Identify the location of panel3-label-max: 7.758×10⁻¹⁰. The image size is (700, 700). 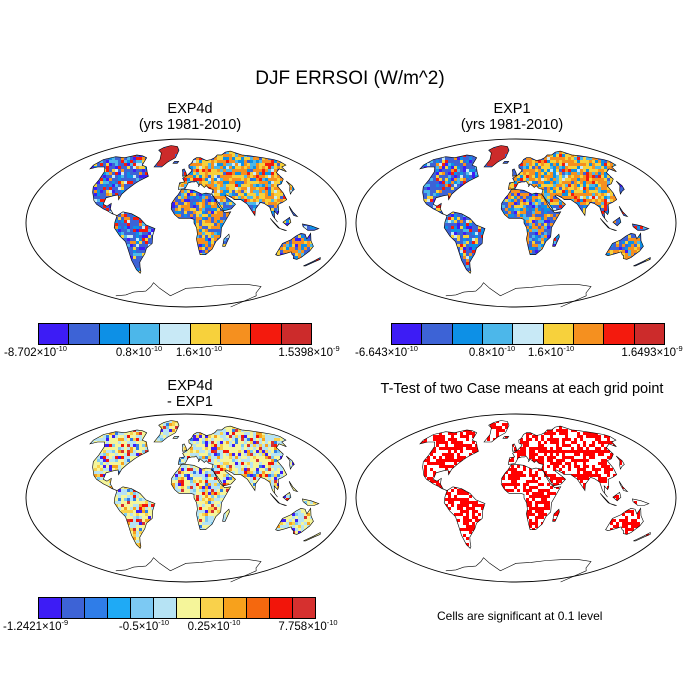
(308, 625).